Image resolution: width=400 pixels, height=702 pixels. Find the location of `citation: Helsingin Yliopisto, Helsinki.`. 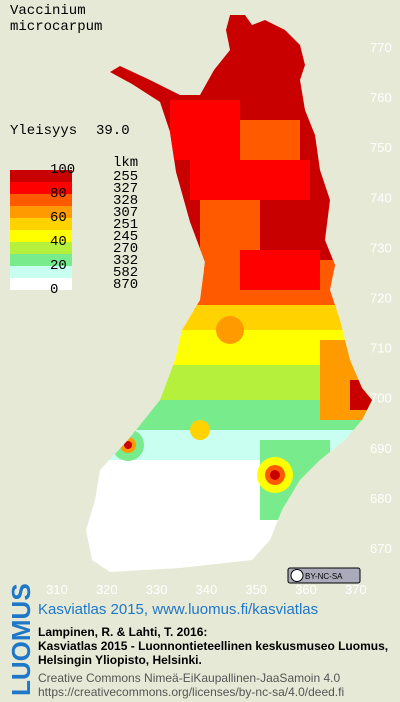

citation: Helsingin Yliopisto, Helsinki. is located at coordinates (120, 660).